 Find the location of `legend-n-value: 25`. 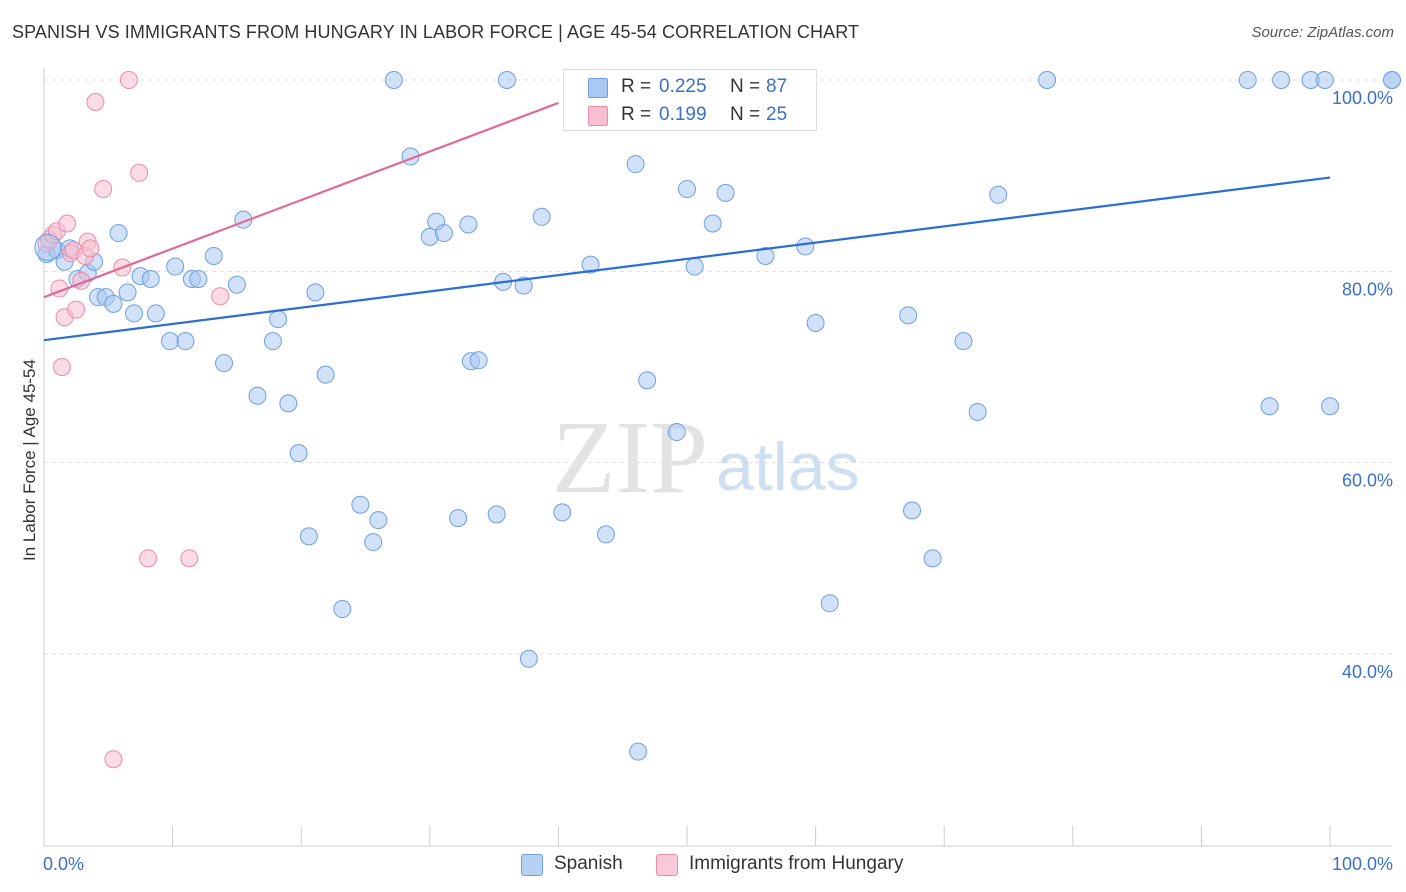

legend-n-value: 25 is located at coordinates (777, 114).